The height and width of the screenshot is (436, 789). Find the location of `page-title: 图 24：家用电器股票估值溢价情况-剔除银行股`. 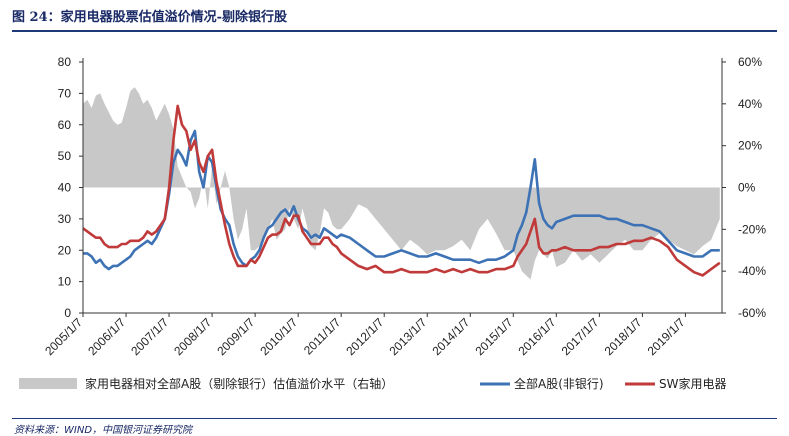

page-title: 图 24：家用电器股票估值溢价情况-剔除银行股 is located at coordinates (150, 17).